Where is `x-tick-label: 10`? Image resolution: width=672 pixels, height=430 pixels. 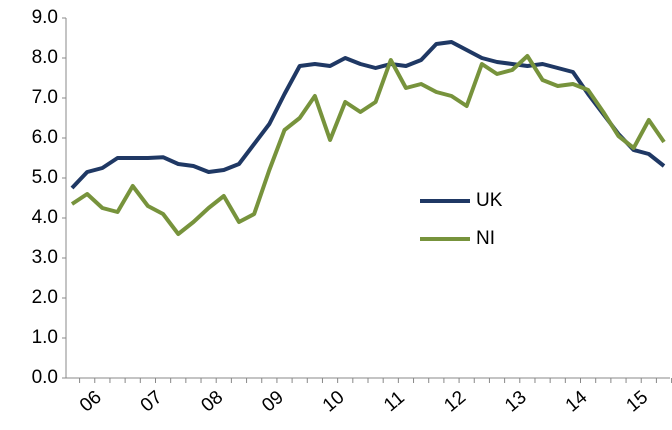 x-tick-label: 10 is located at coordinates (334, 402).